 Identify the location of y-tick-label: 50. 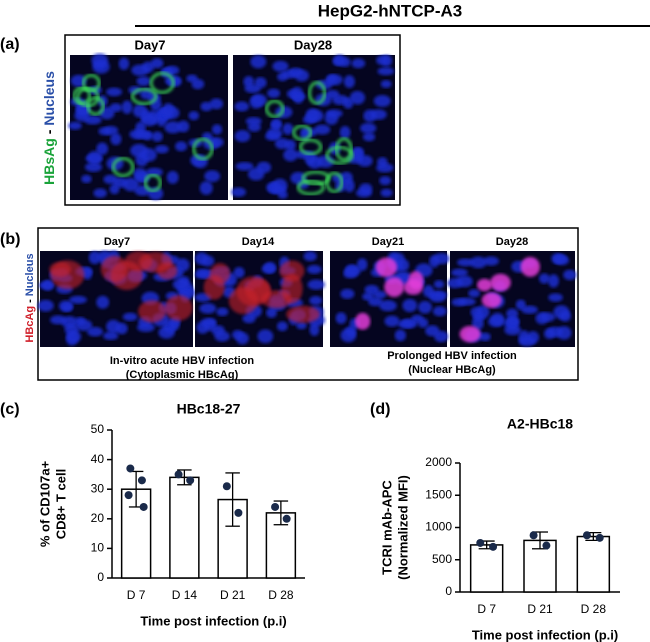
(98, 429).